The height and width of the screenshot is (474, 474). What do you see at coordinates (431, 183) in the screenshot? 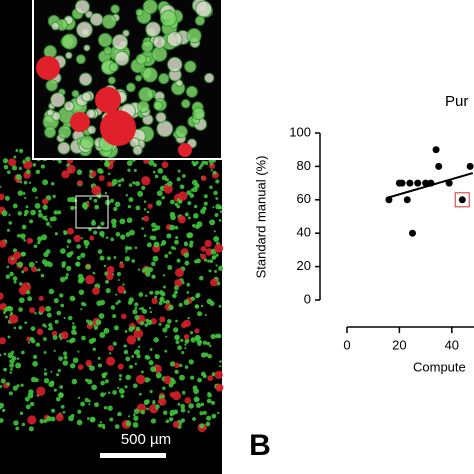
I see `point` at bounding box center [431, 183].